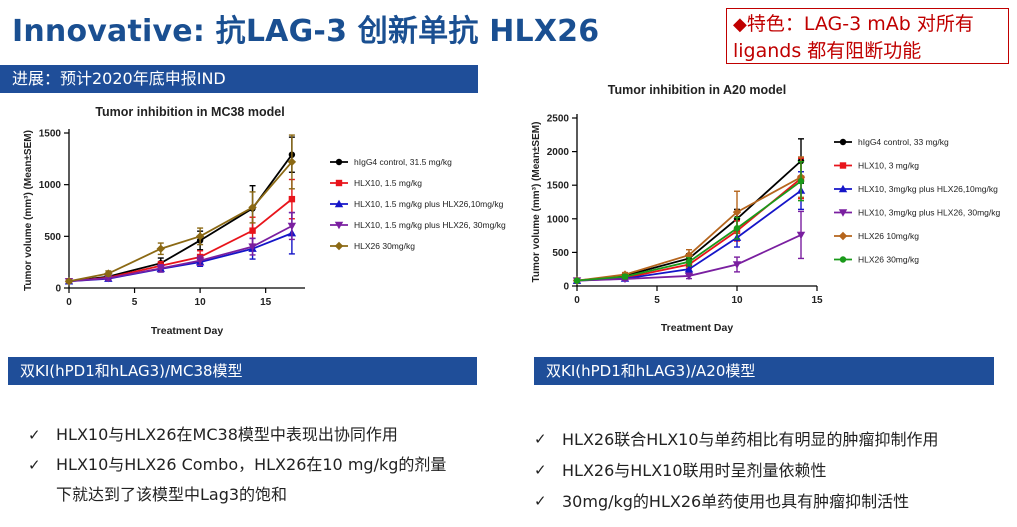 The height and width of the screenshot is (527, 1017). I want to click on list-item: ✓ HLX10与HLX26在MC38模型中表现出协同作用, so click(237, 435).